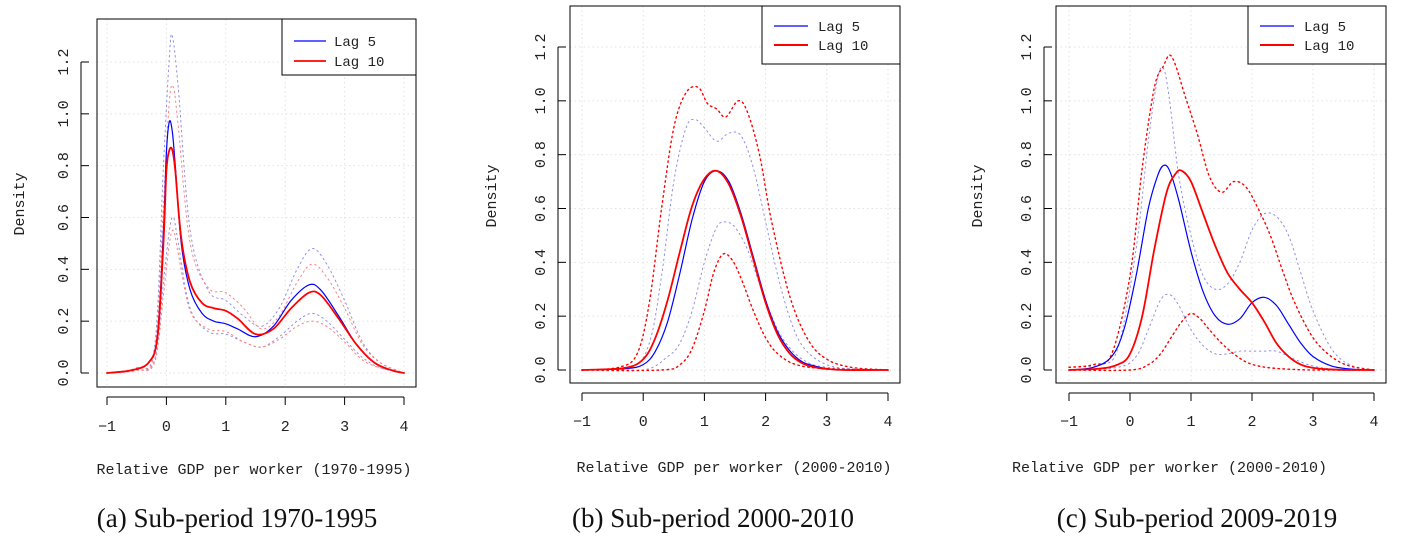  What do you see at coordinates (253, 470) in the screenshot?
I see `x-axis-label: Relative GDP per worker (1970-1995)` at bounding box center [253, 470].